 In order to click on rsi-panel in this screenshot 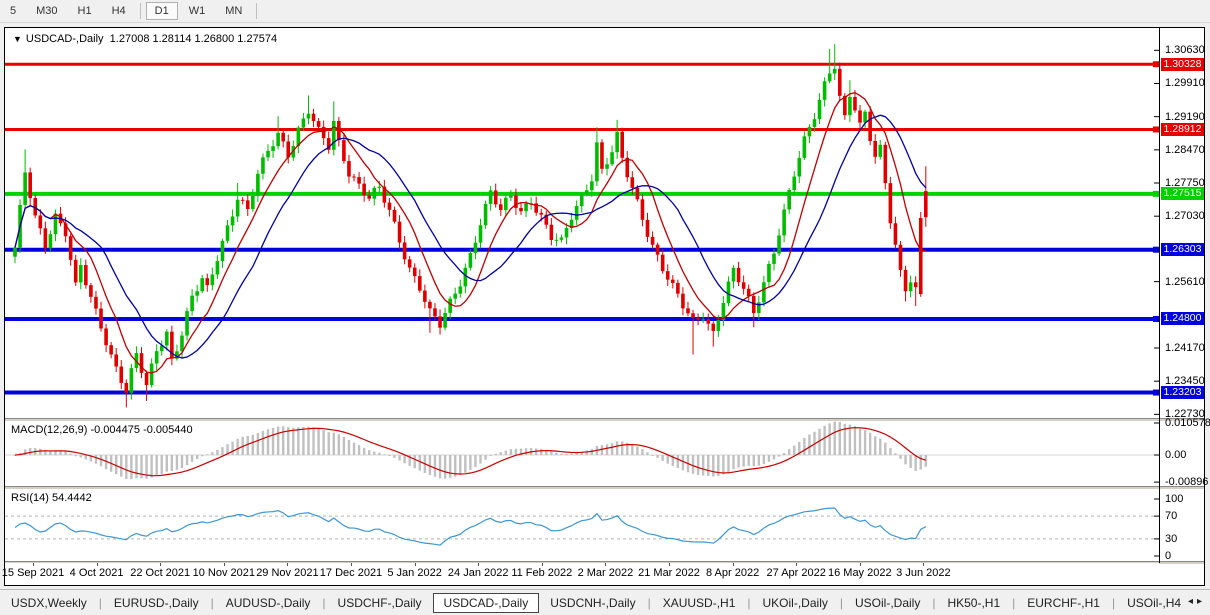, I will do `click(582, 524)`.